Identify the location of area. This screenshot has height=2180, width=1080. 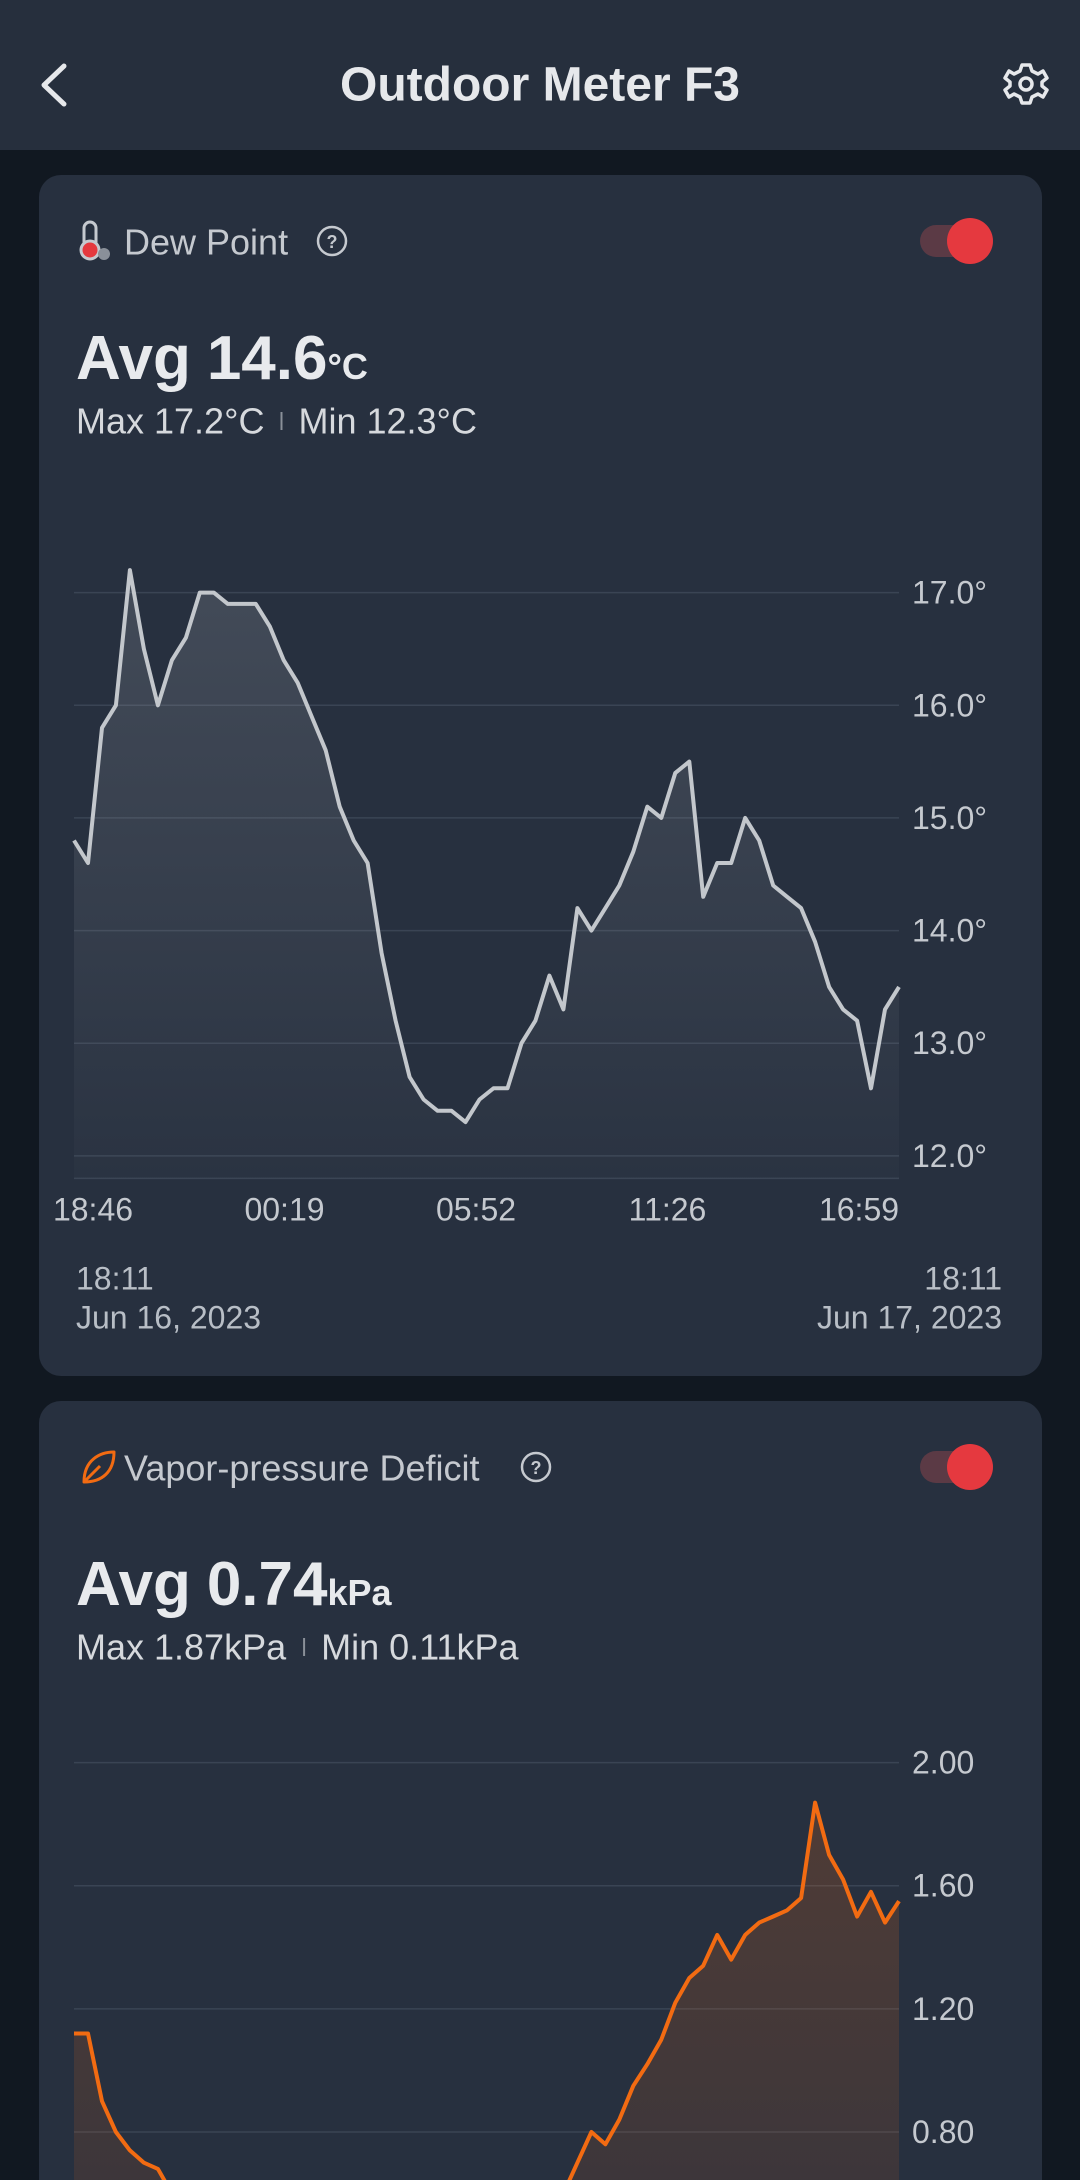
(486, 1991).